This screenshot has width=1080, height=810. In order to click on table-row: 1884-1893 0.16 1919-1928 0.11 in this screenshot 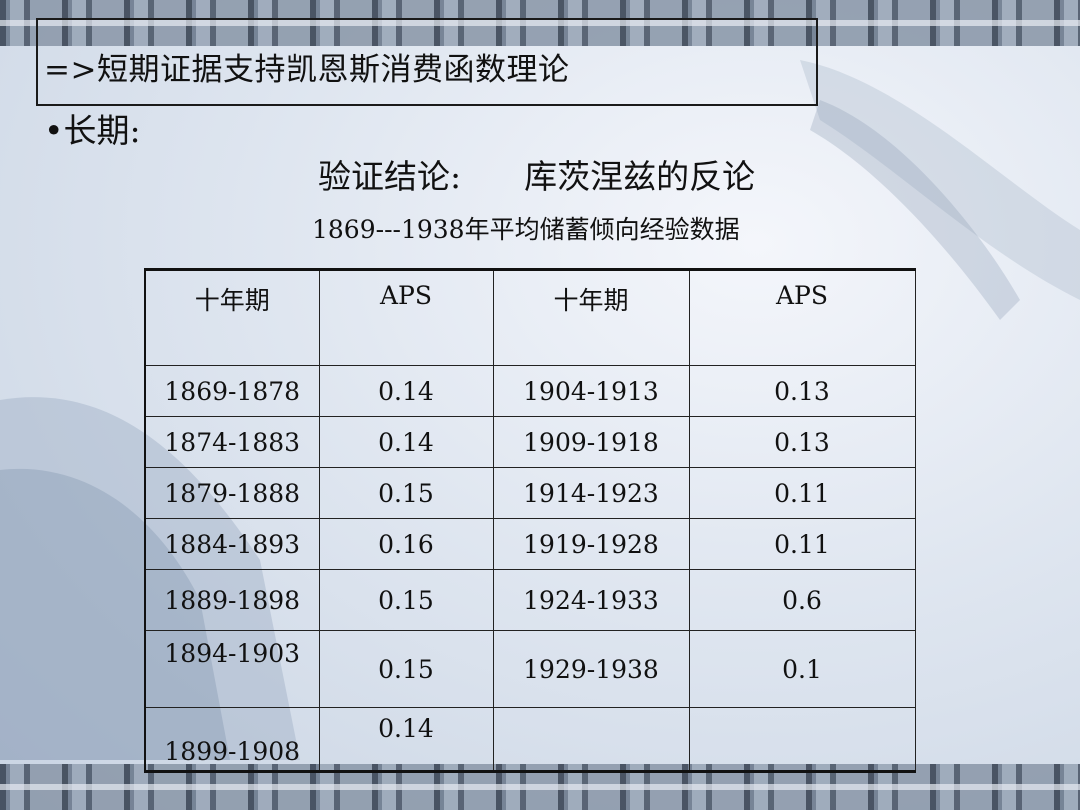, I will do `click(530, 544)`.